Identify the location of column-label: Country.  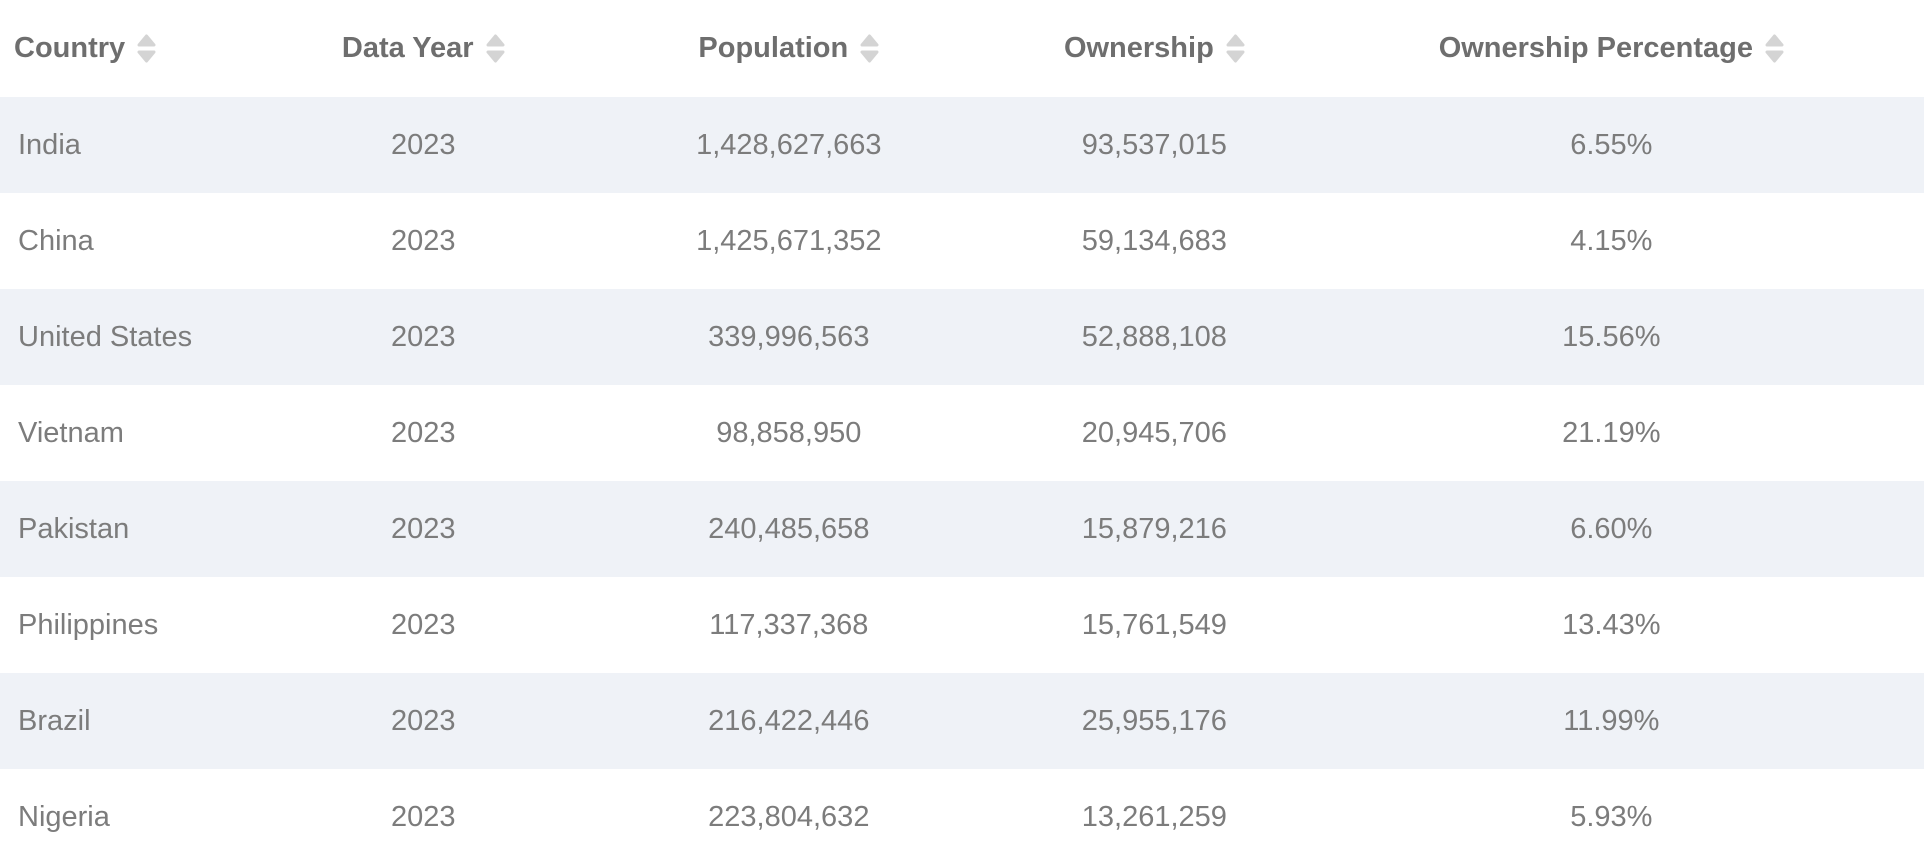
(70, 48).